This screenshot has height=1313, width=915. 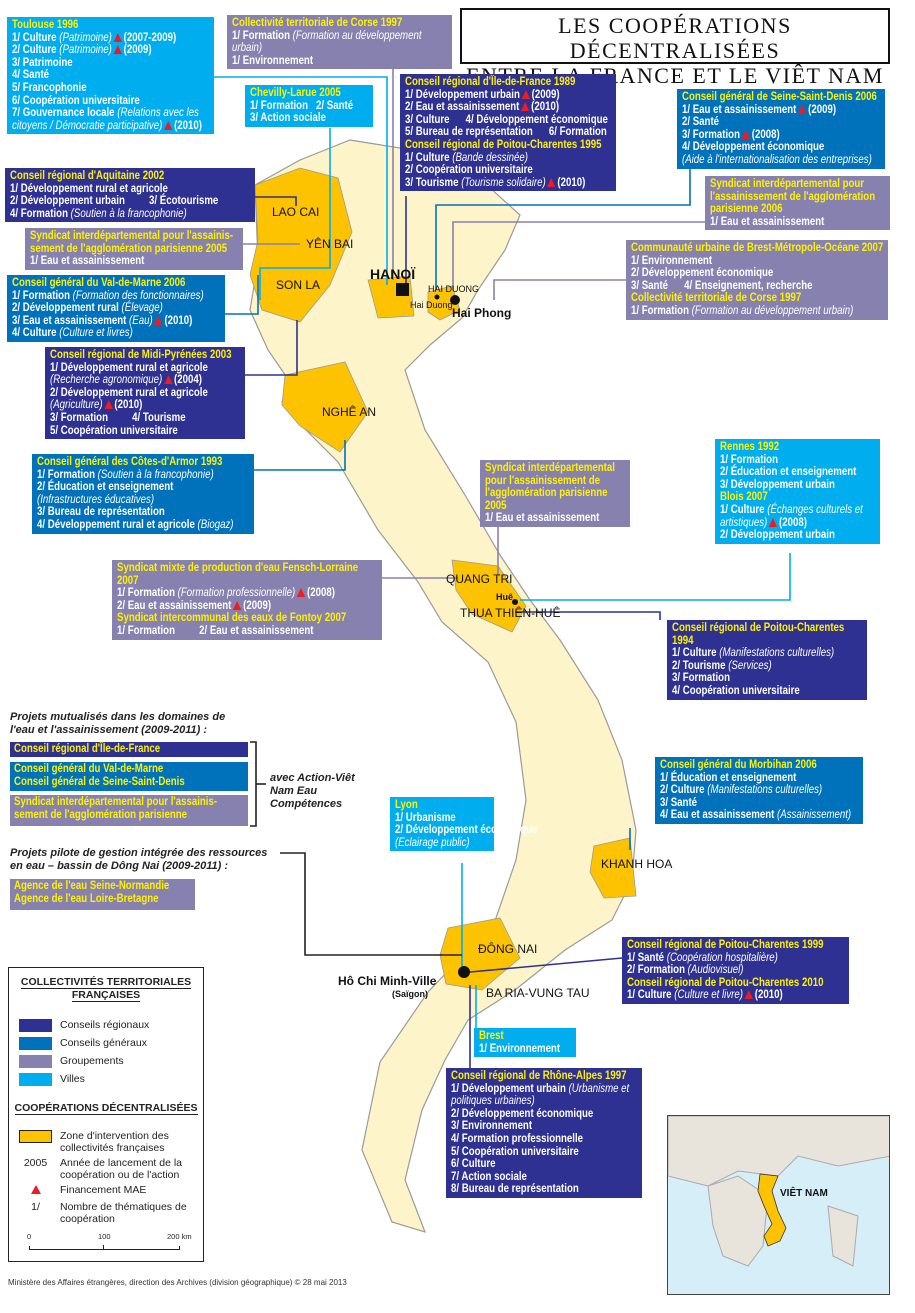 I want to click on theme-line: 1/ Développement rural et agricole, so click(x=145, y=368).